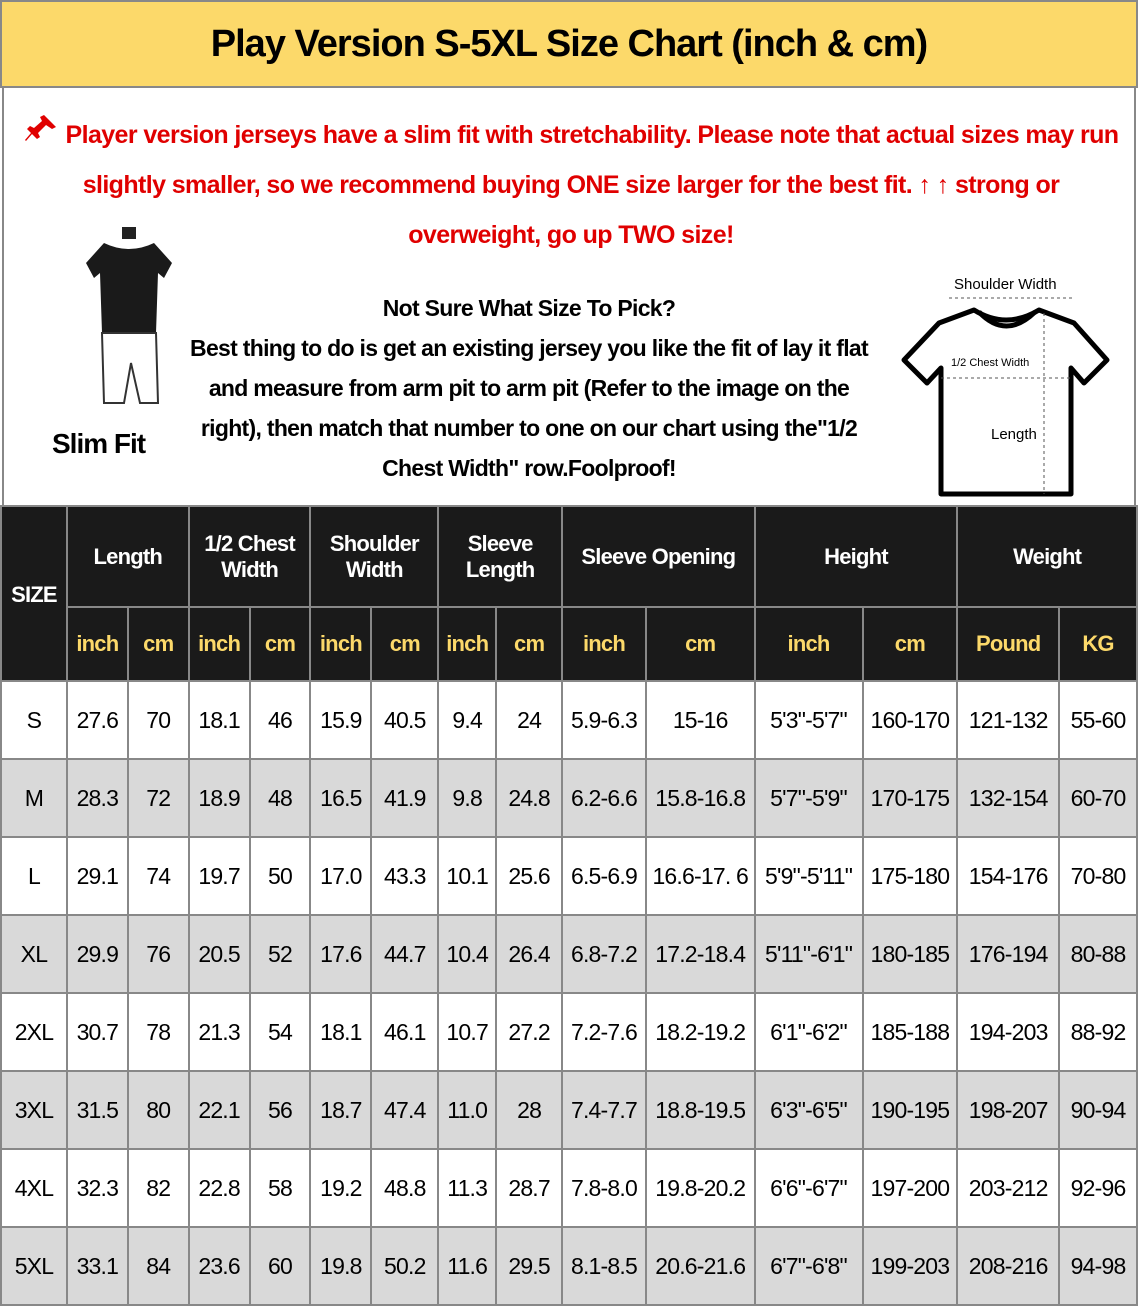  I want to click on value-cell: 176-194, so click(1008, 954).